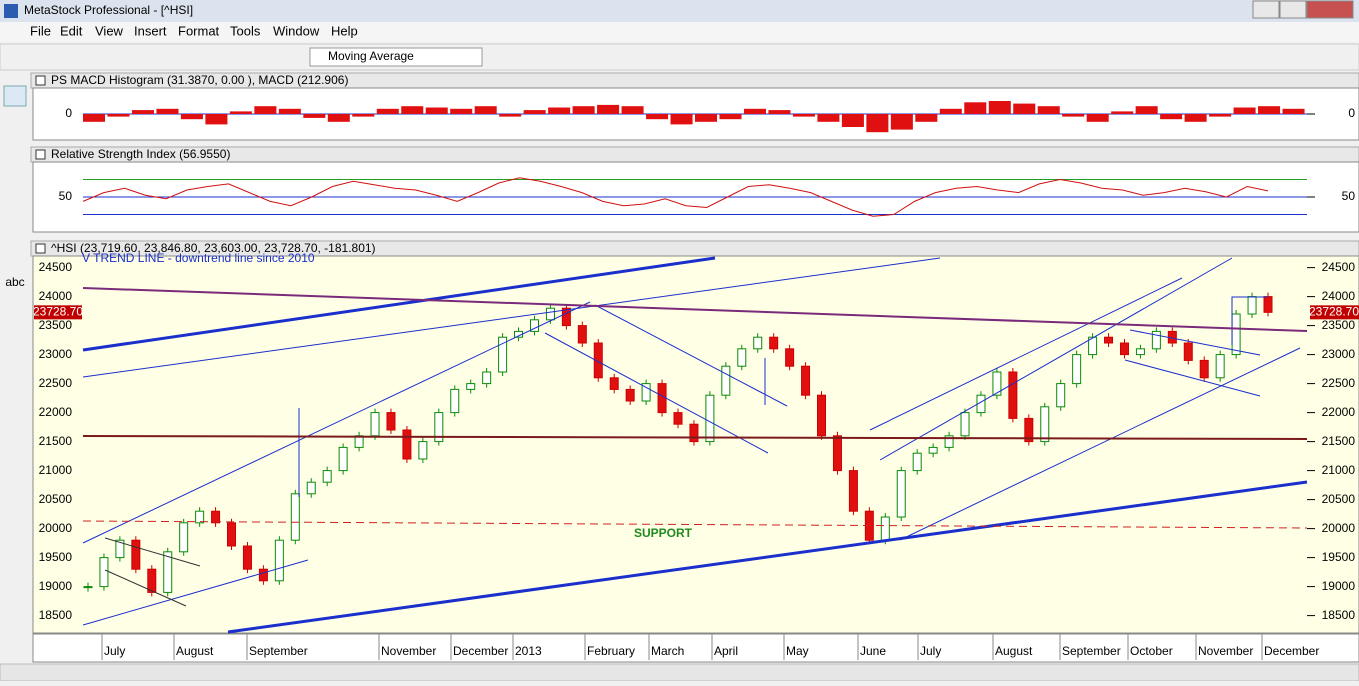 The image size is (1359, 686). I want to click on pointer-tool, so click(15, 96).